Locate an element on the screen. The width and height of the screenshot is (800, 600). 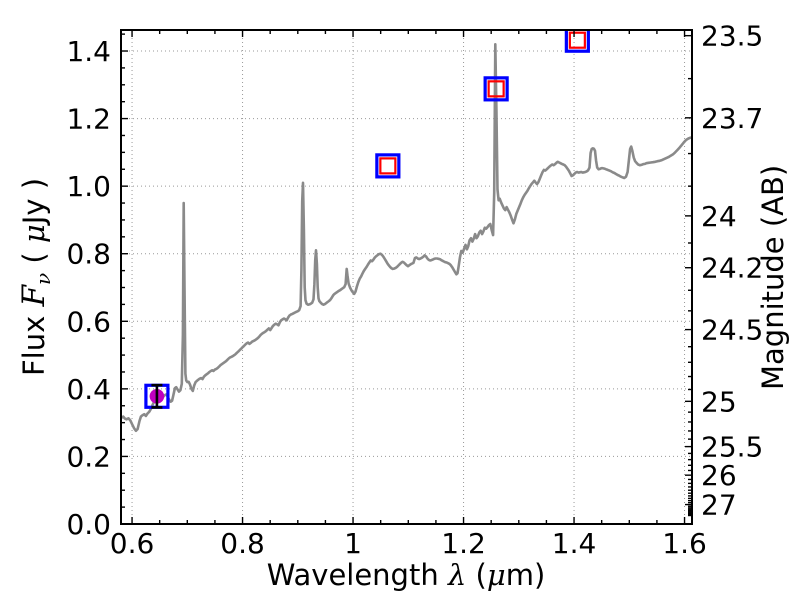
flux-tick-label: 1.4 is located at coordinates (88, 51).